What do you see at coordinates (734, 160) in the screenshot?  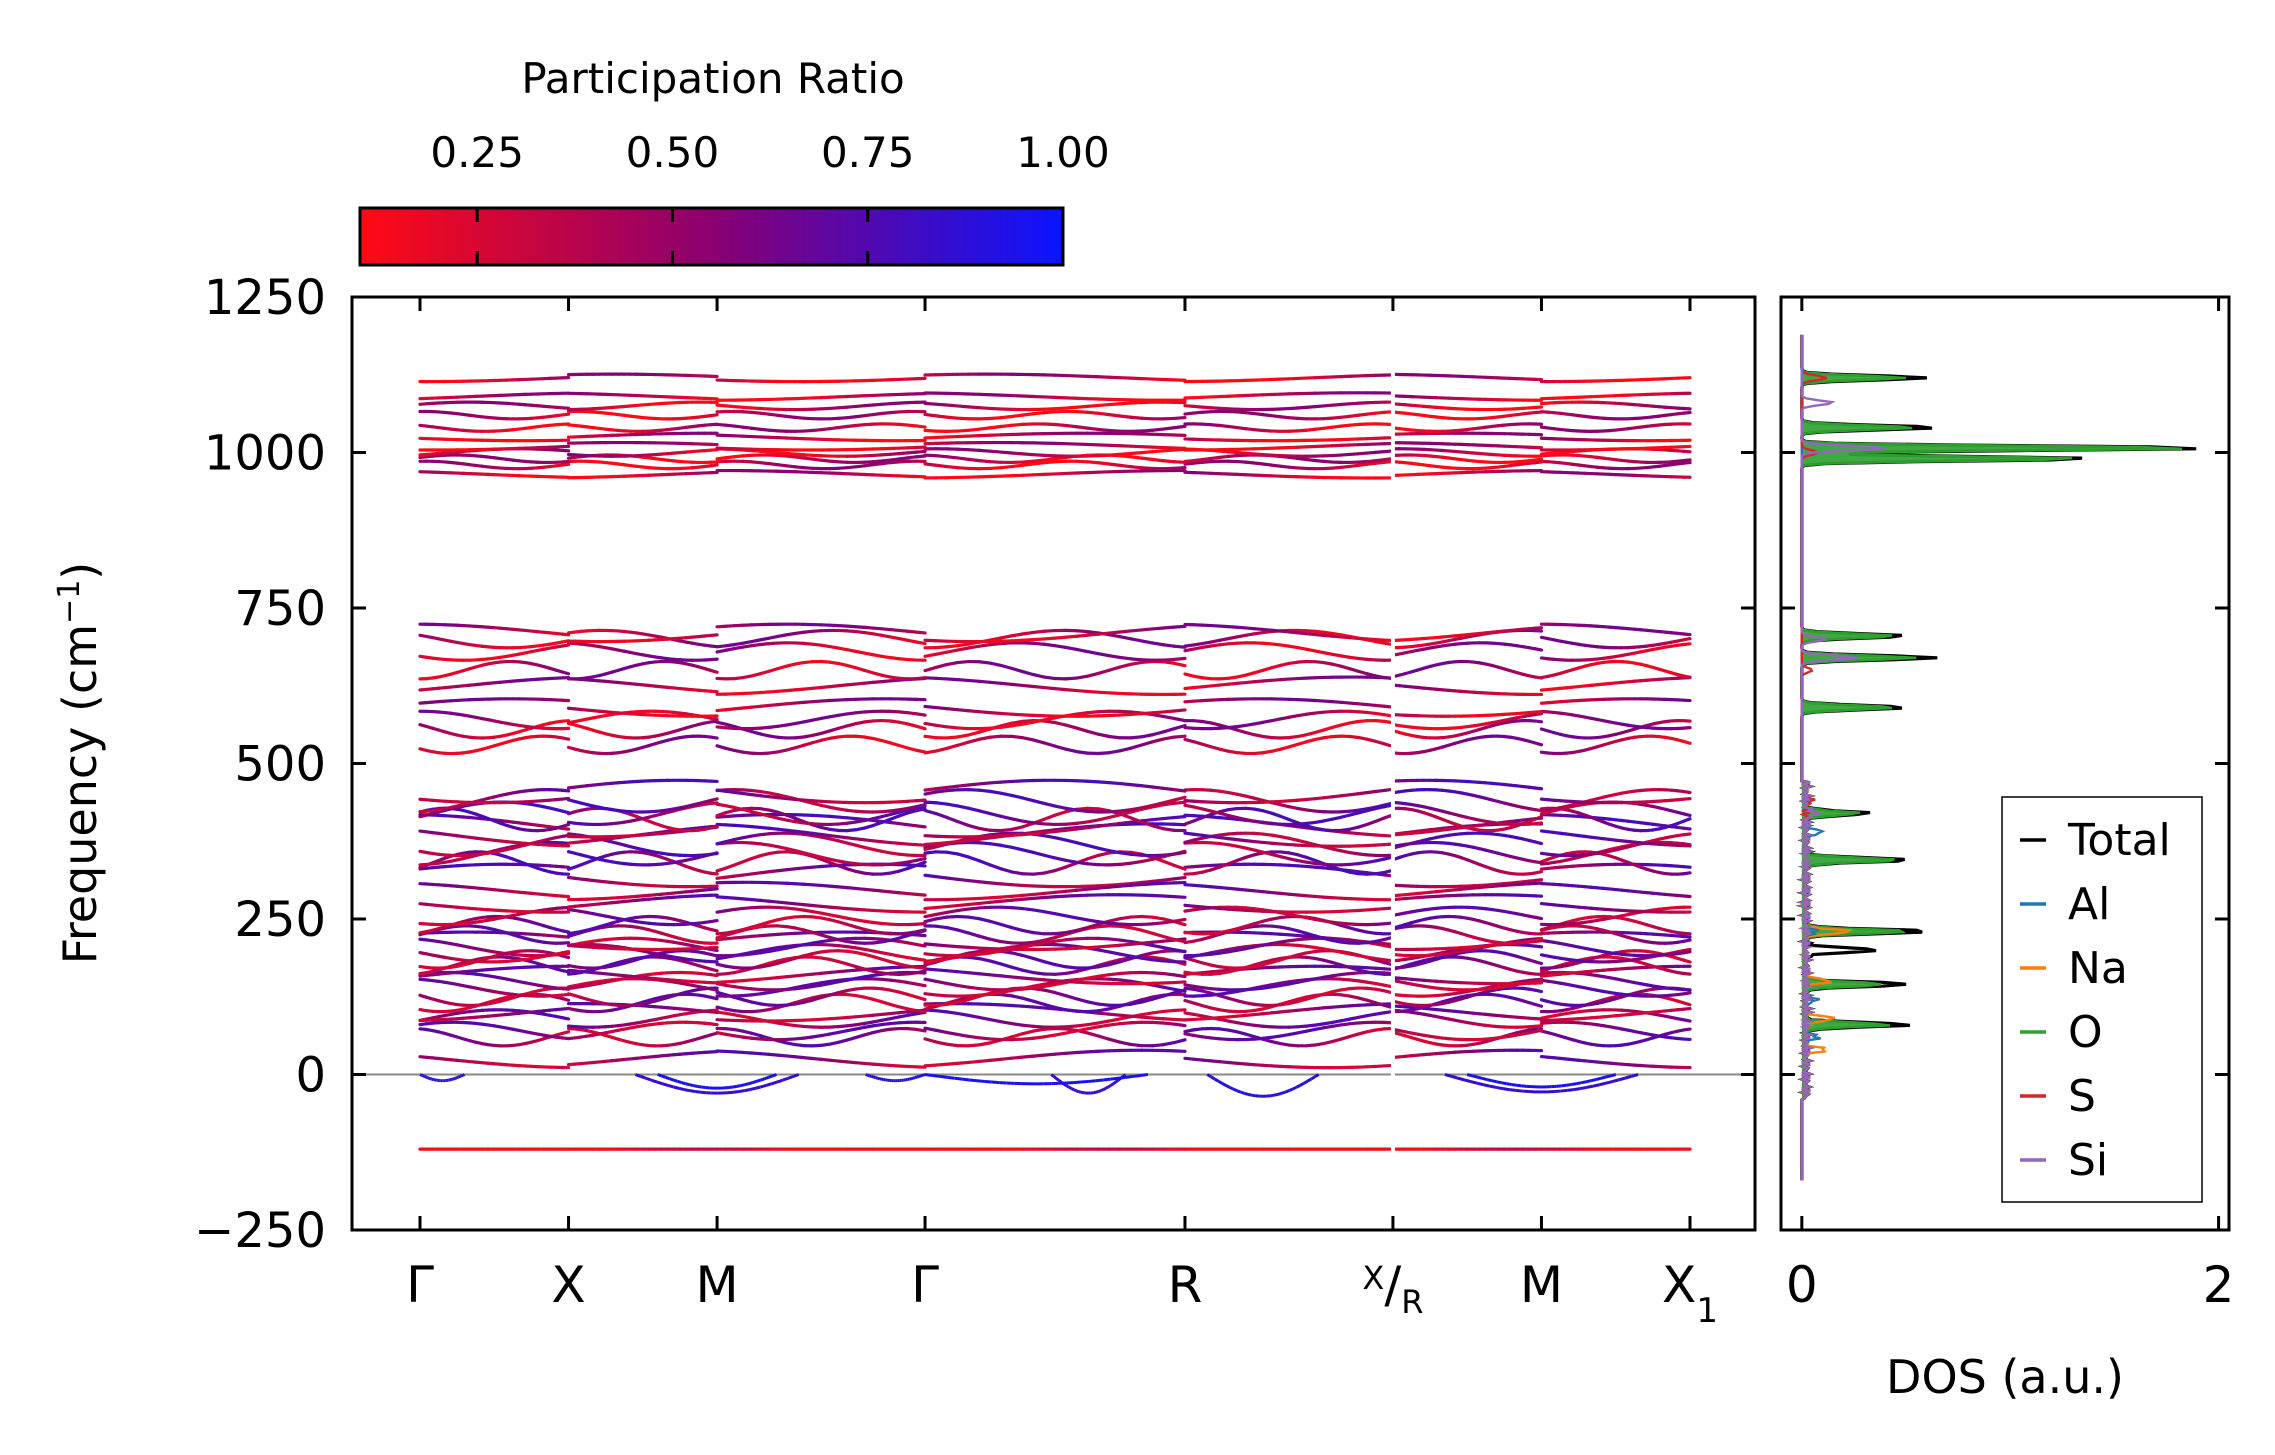 I see `colorbar: Participation Ratio 0.25 0.50 0.75 1.00` at bounding box center [734, 160].